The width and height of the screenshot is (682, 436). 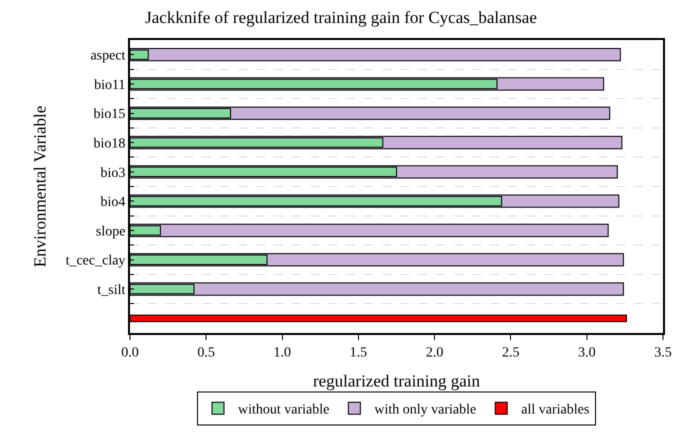 What do you see at coordinates (111, 290) in the screenshot?
I see `y-tick-label: t_silt` at bounding box center [111, 290].